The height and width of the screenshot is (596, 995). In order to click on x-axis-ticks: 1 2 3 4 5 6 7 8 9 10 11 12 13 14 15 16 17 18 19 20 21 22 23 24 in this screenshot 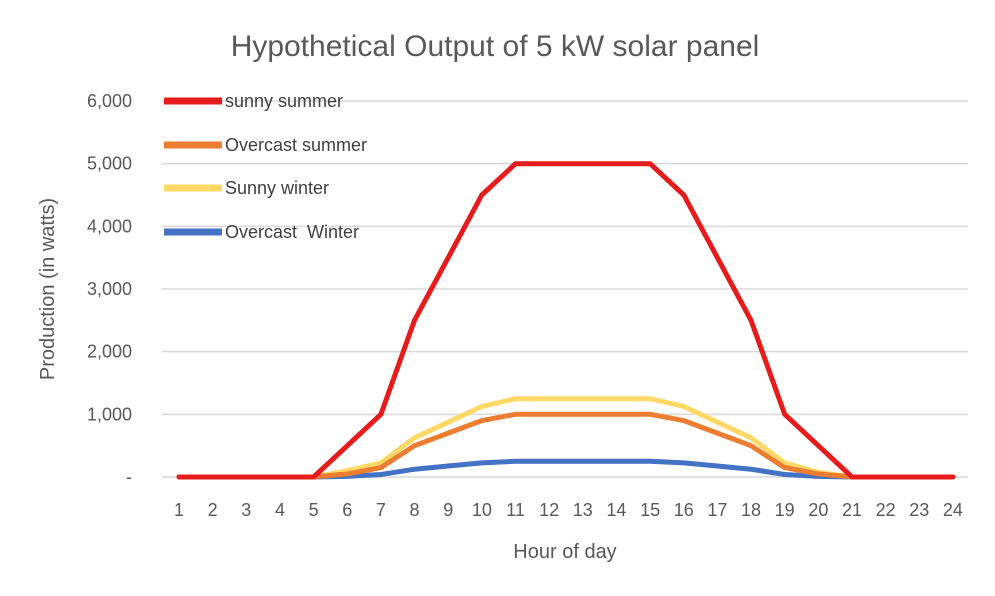, I will do `click(568, 510)`.